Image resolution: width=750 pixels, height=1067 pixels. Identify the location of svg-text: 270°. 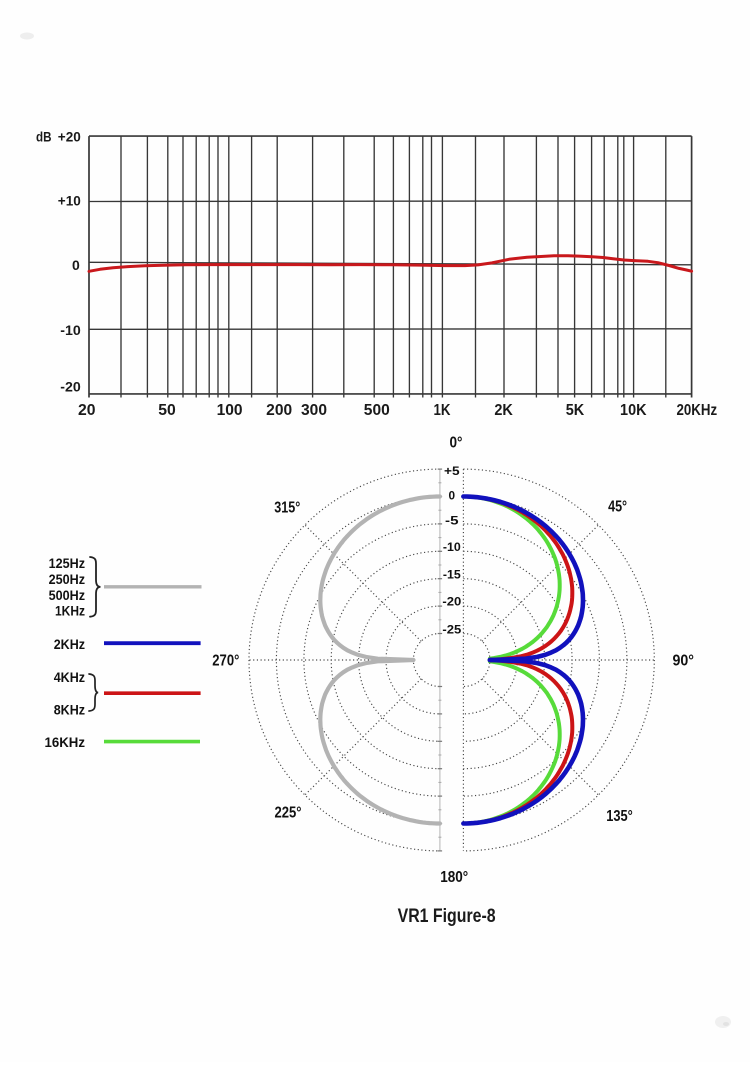
(225, 661).